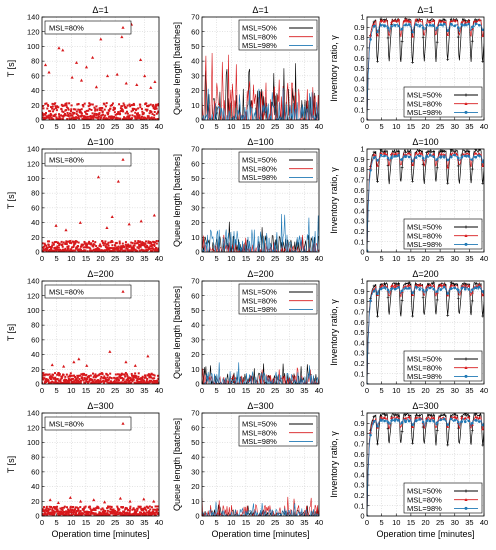  Describe the element at coordinates (197, 252) in the screenshot. I see `y-tick-label: 0` at that location.